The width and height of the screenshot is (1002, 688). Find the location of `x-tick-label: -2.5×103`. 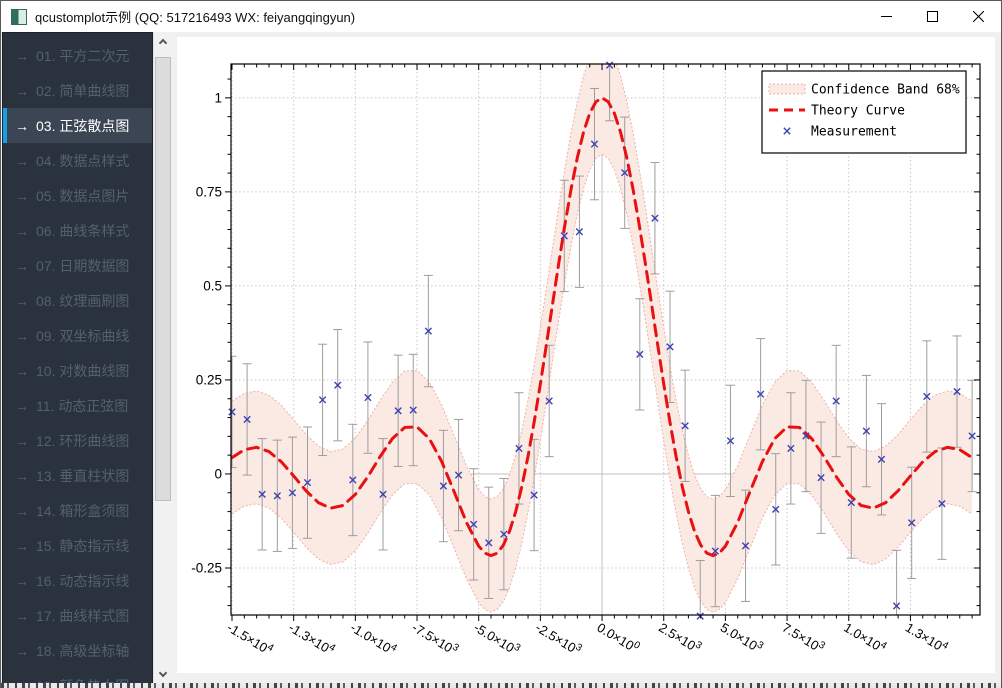

x-tick-label: -2.5×103 is located at coordinates (558, 639).